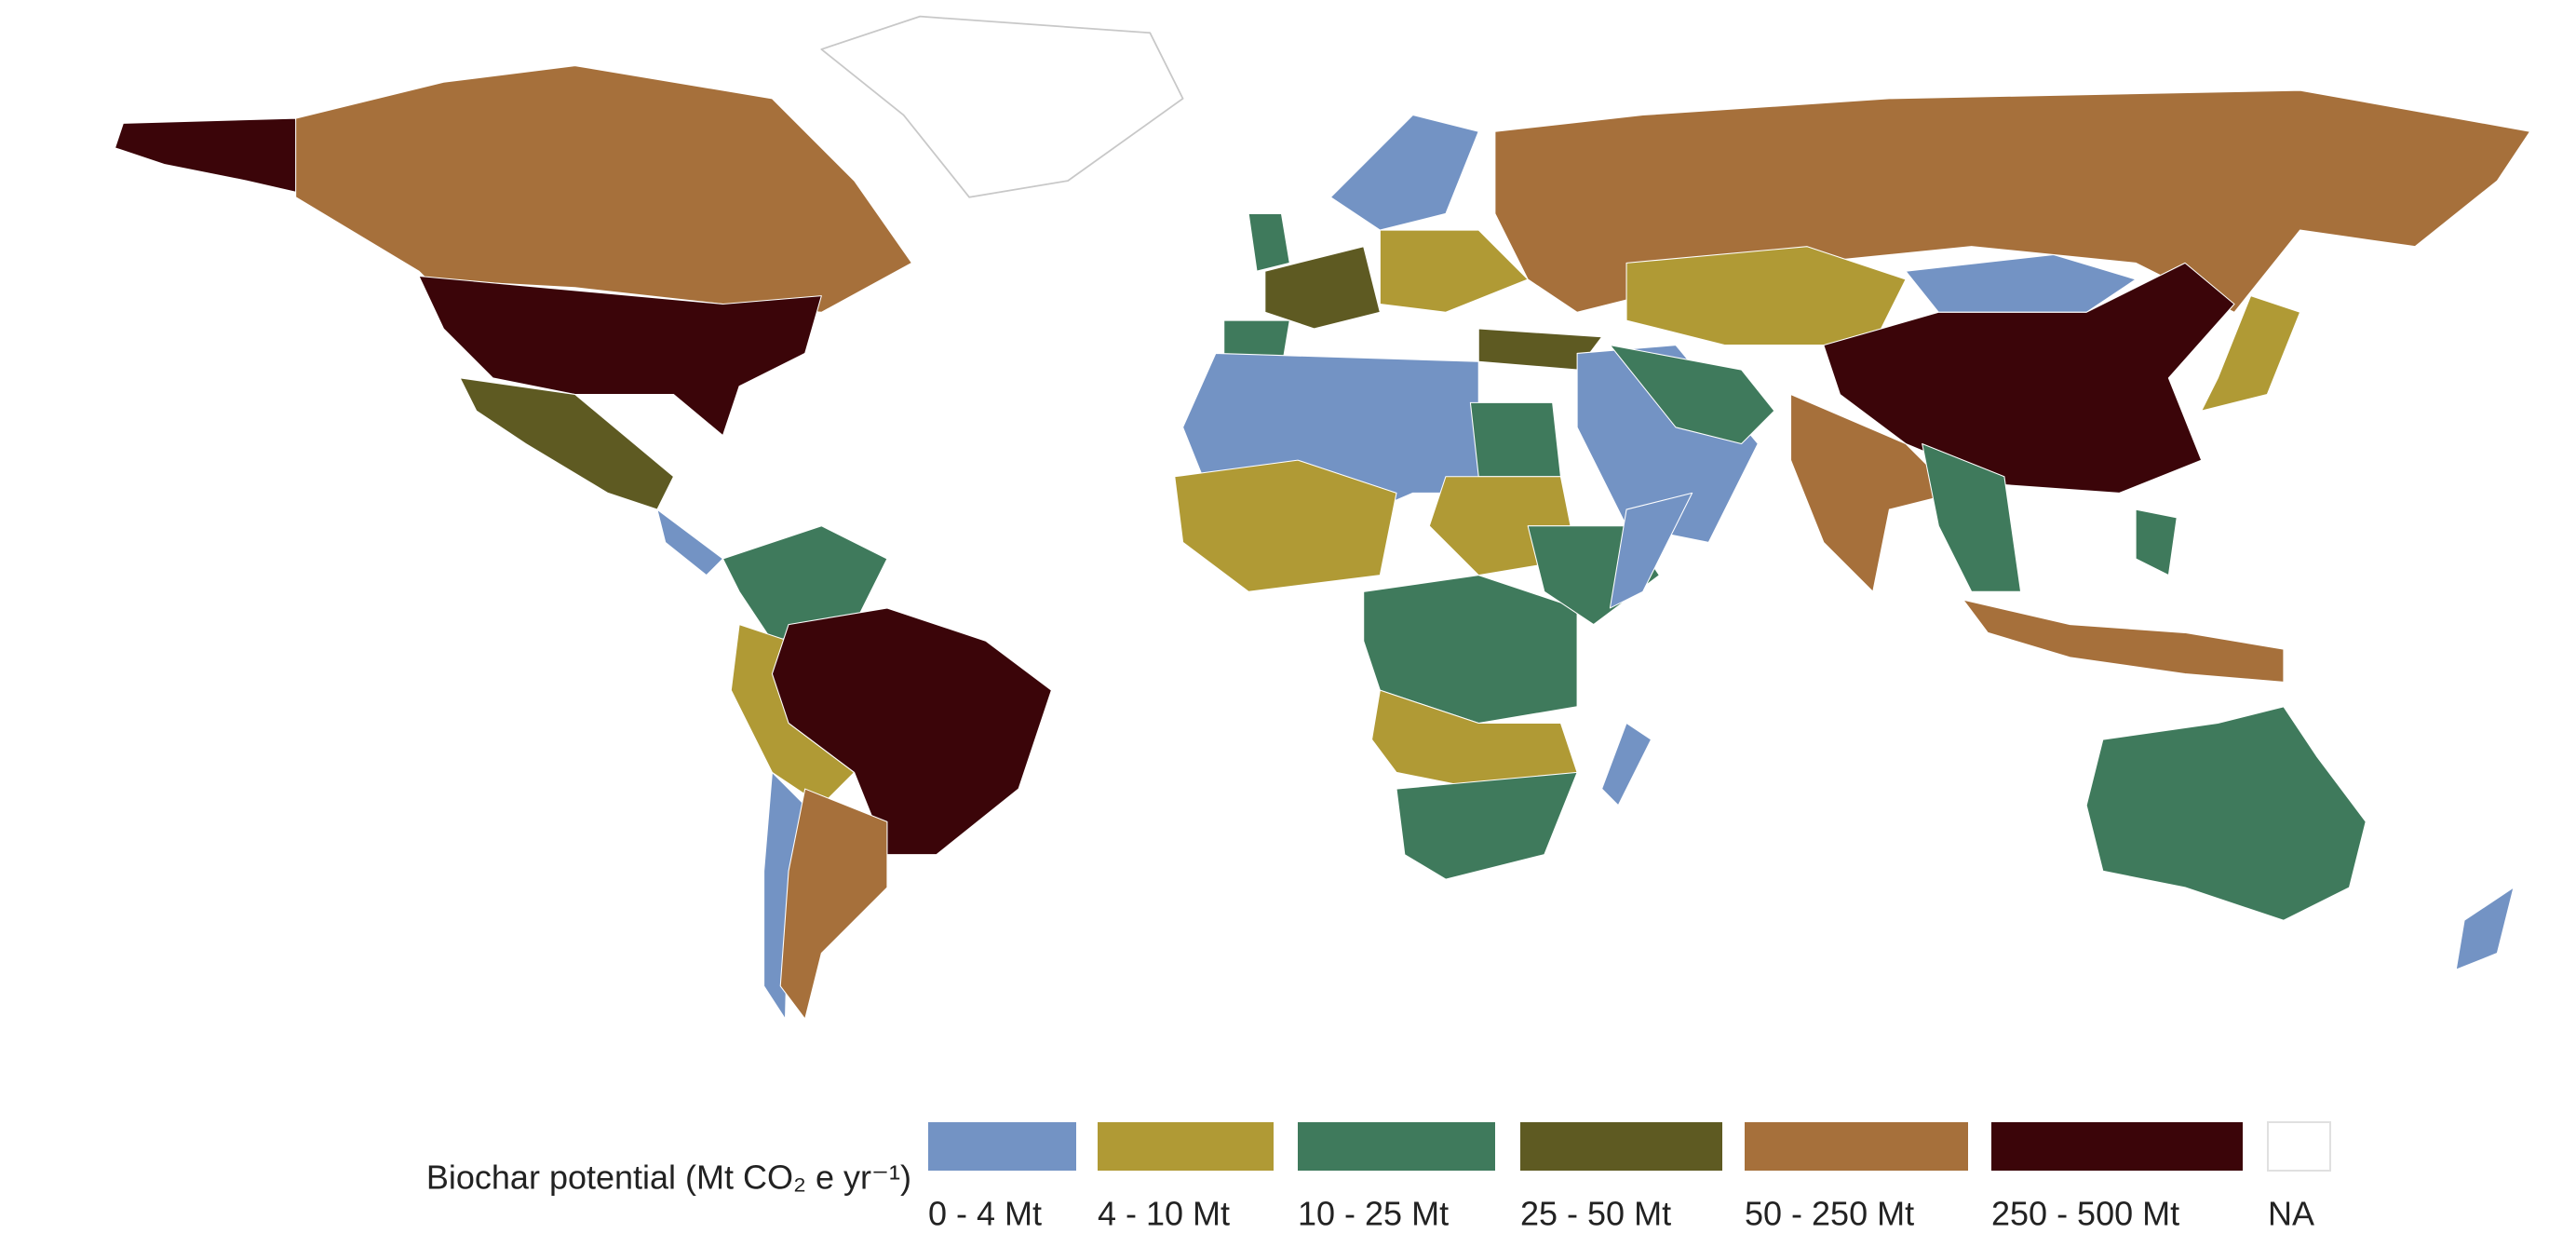 The height and width of the screenshot is (1247, 2576). I want to click on legend-label: 250 - 500 Mt, so click(2085, 1214).